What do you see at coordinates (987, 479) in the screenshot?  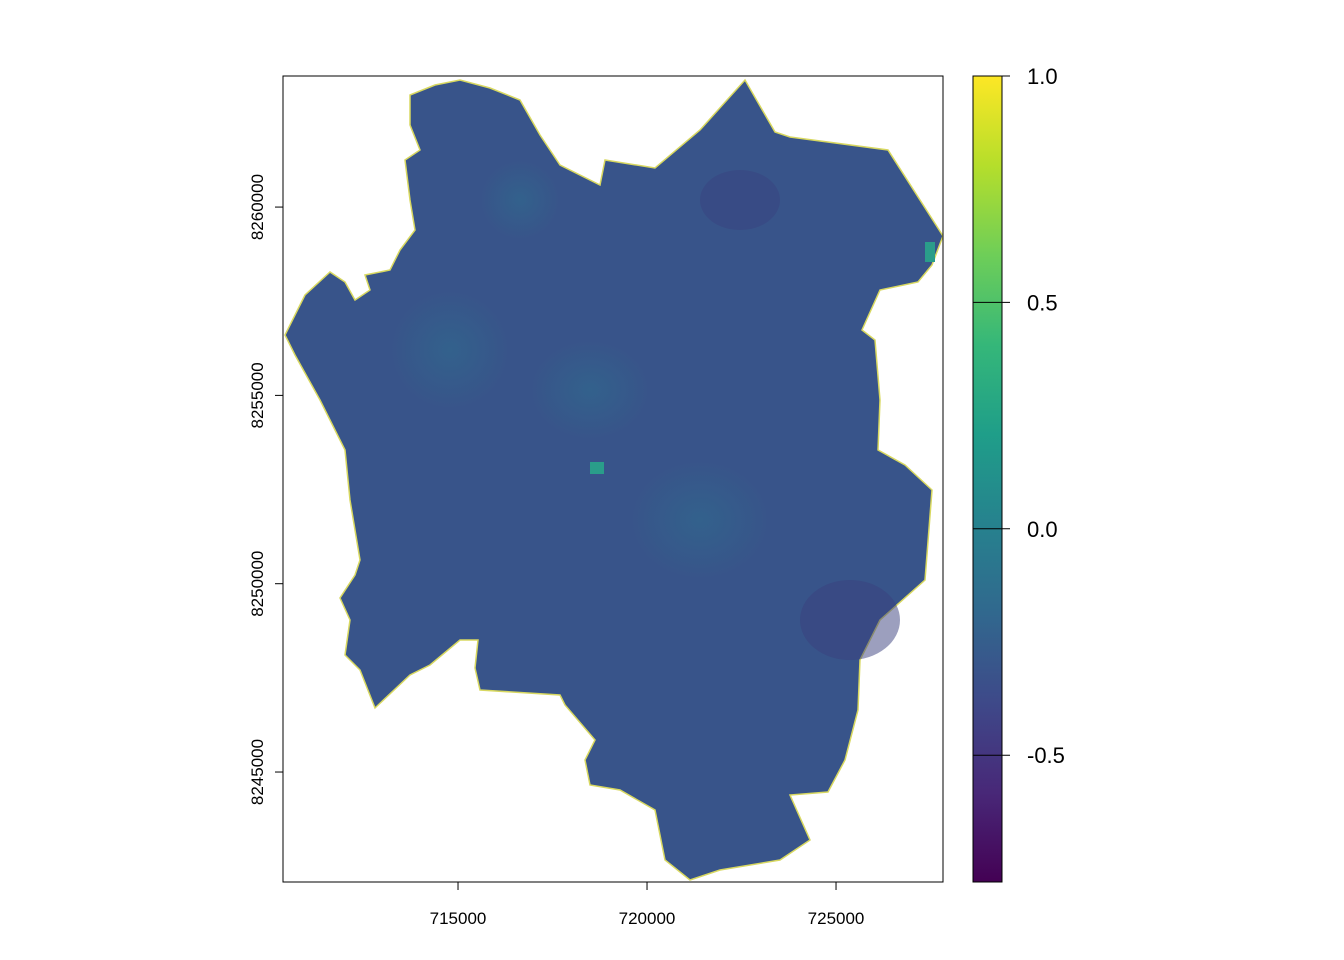 I see `colorbar` at bounding box center [987, 479].